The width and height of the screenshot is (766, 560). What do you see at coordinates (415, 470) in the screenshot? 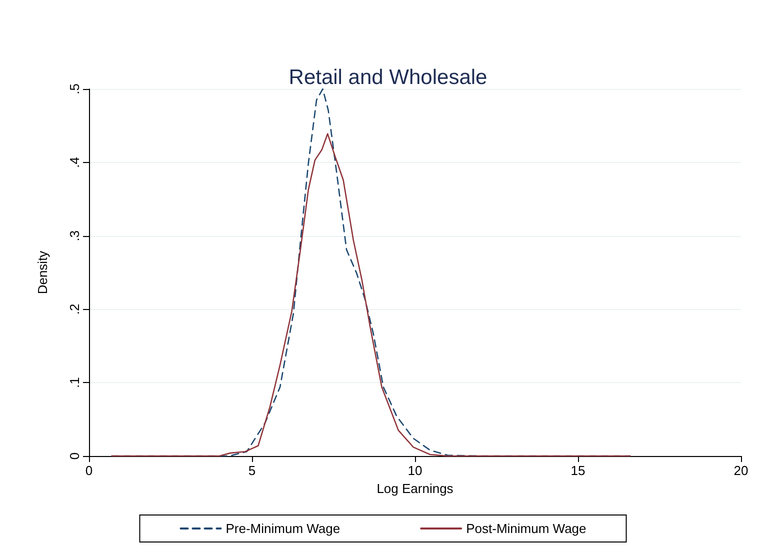
I see `x-tick-label: 10` at bounding box center [415, 470].